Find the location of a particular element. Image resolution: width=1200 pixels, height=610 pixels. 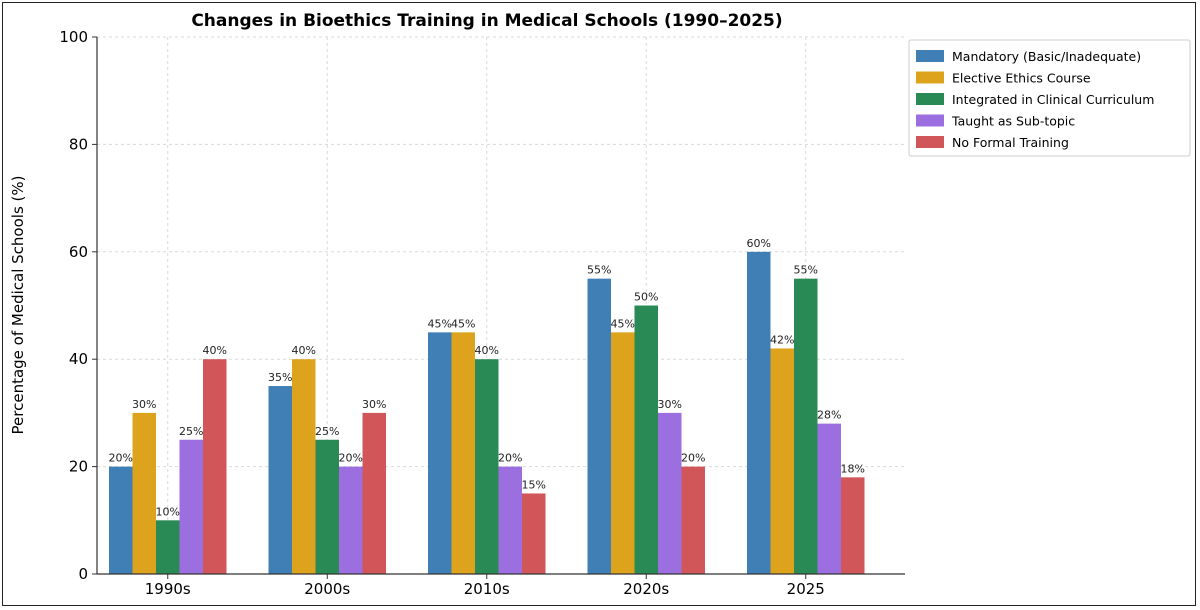

bar-no-formal-training-2010s is located at coordinates (534, 533).